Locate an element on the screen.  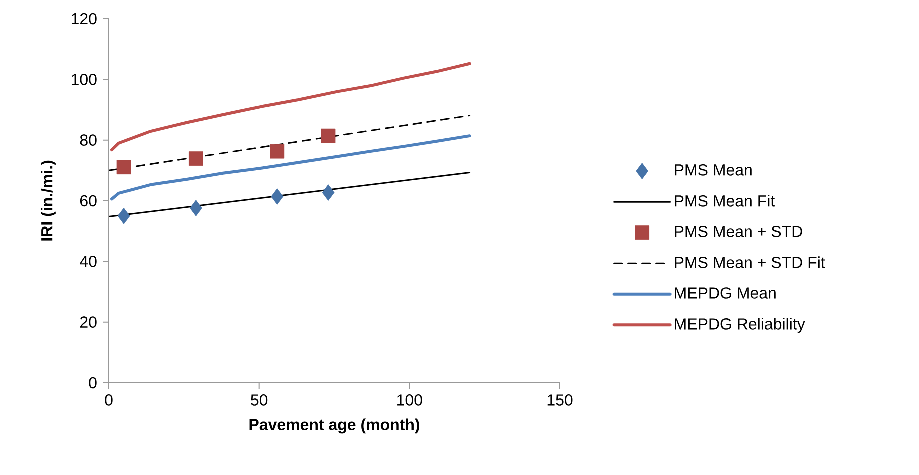
y-tick-label: 100 is located at coordinates (84, 80).